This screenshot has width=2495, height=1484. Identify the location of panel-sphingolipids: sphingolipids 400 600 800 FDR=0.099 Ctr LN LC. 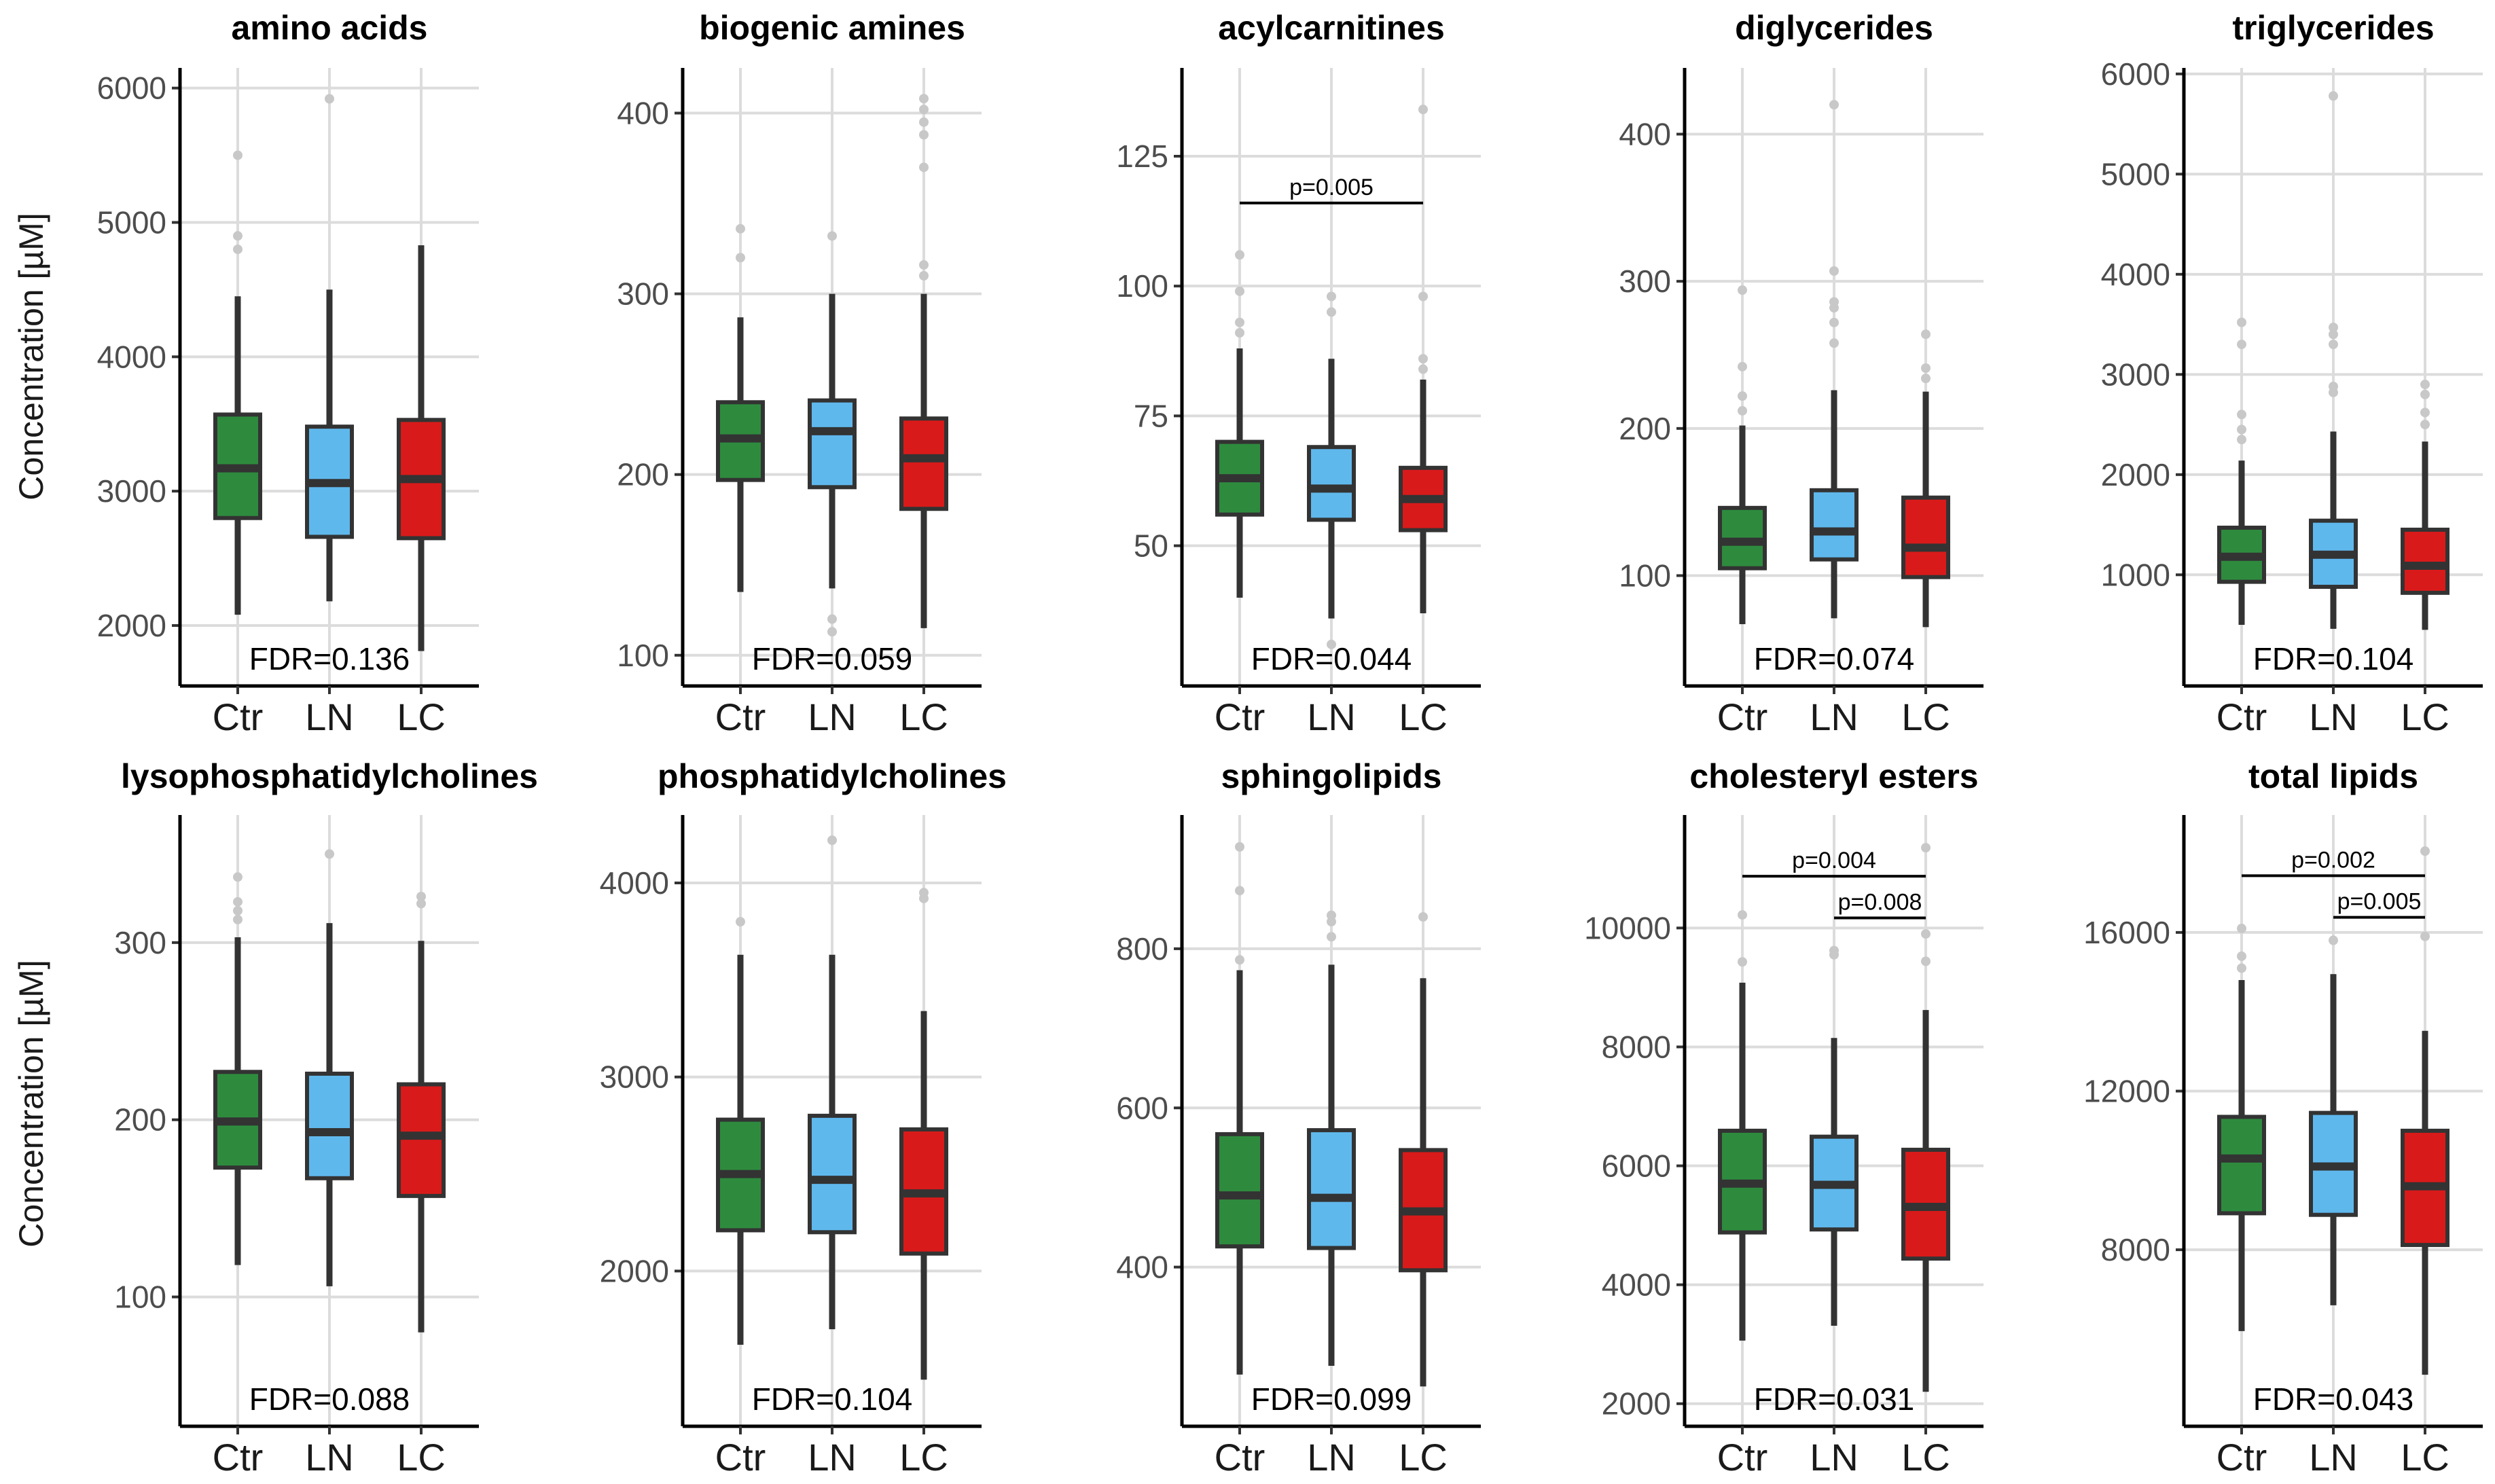
(1298, 1118).